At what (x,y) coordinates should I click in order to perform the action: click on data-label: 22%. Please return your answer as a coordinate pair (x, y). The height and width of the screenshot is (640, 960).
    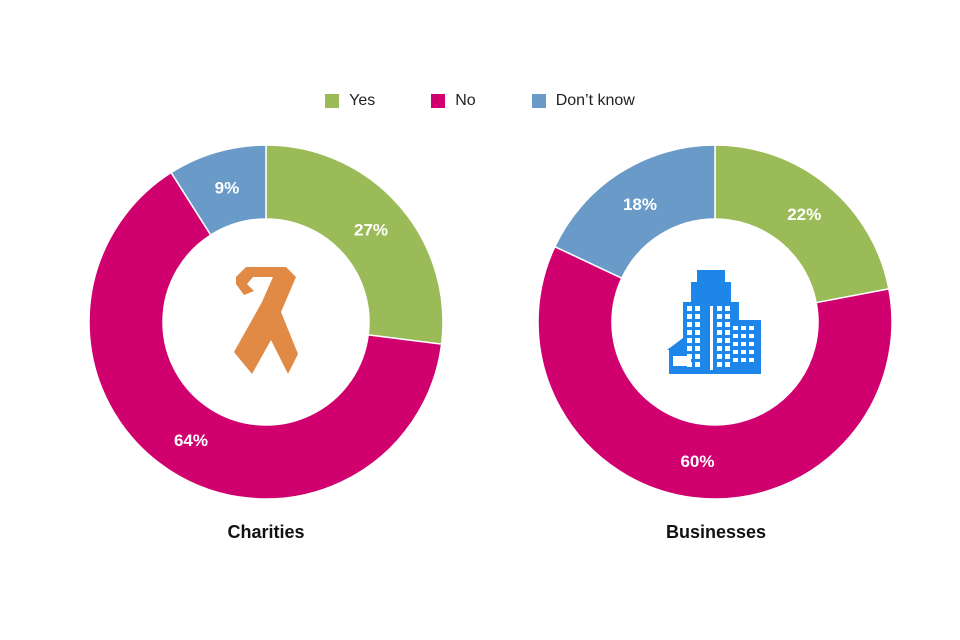
    Looking at the image, I should click on (804, 214).